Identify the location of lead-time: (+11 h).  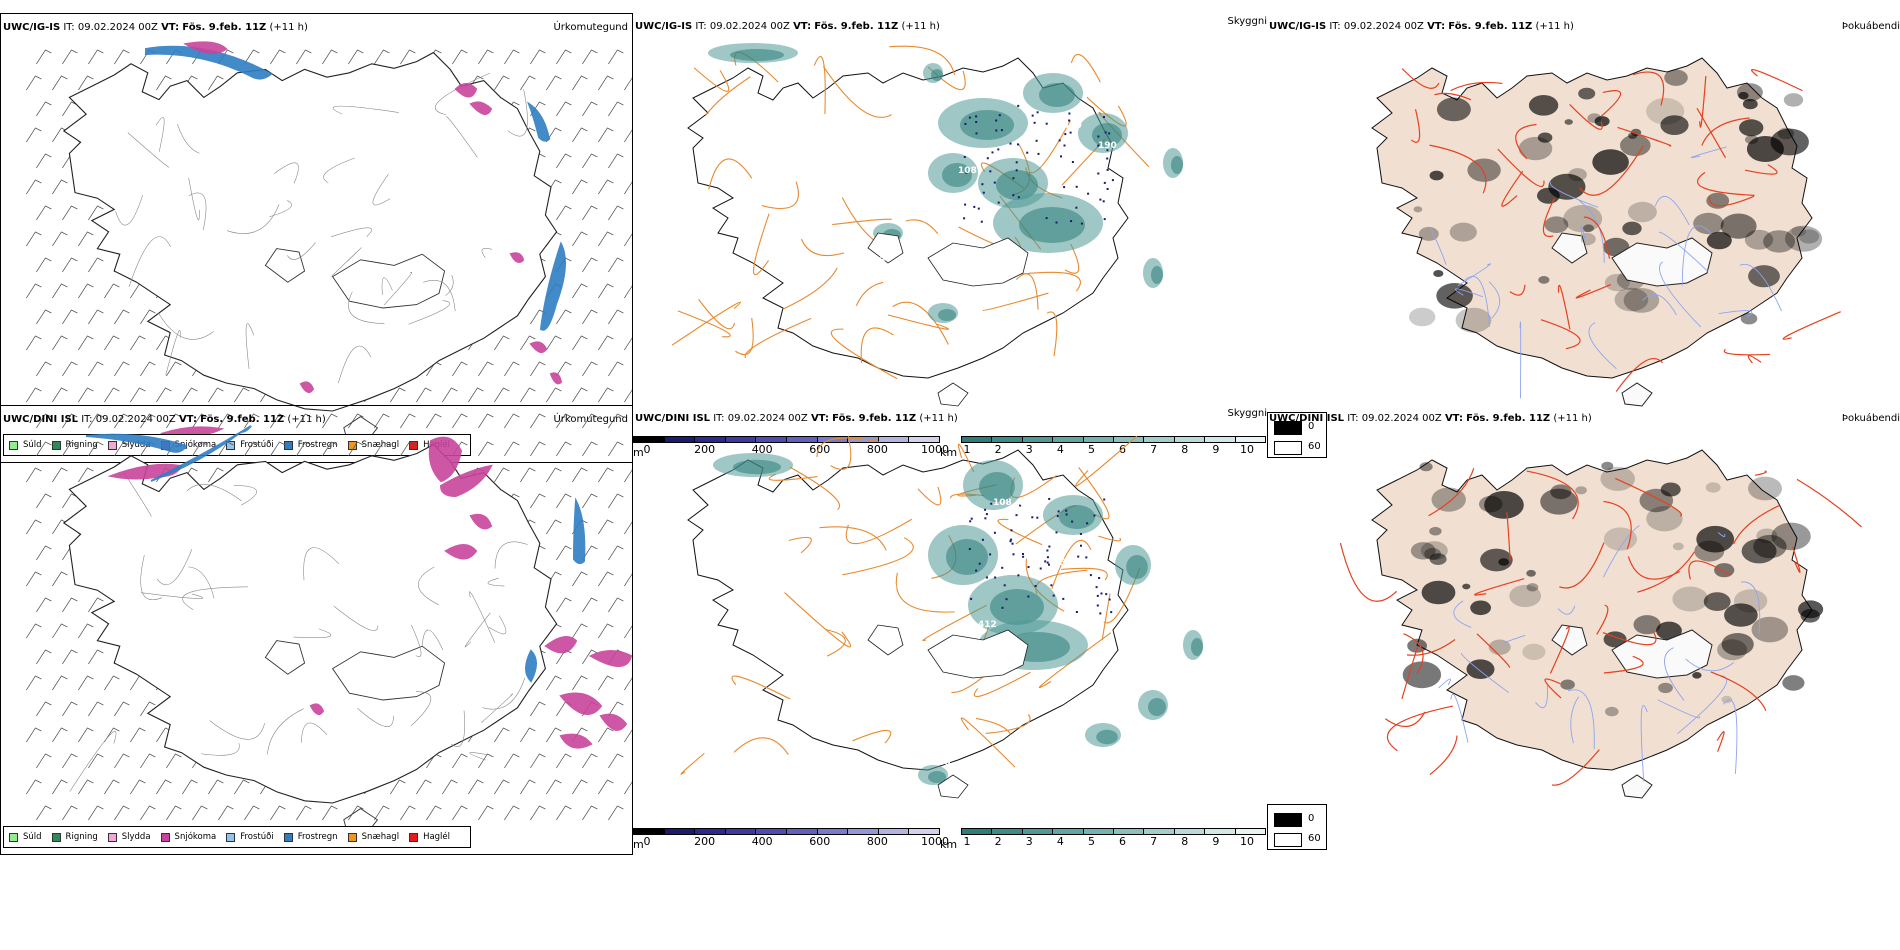
(920, 26).